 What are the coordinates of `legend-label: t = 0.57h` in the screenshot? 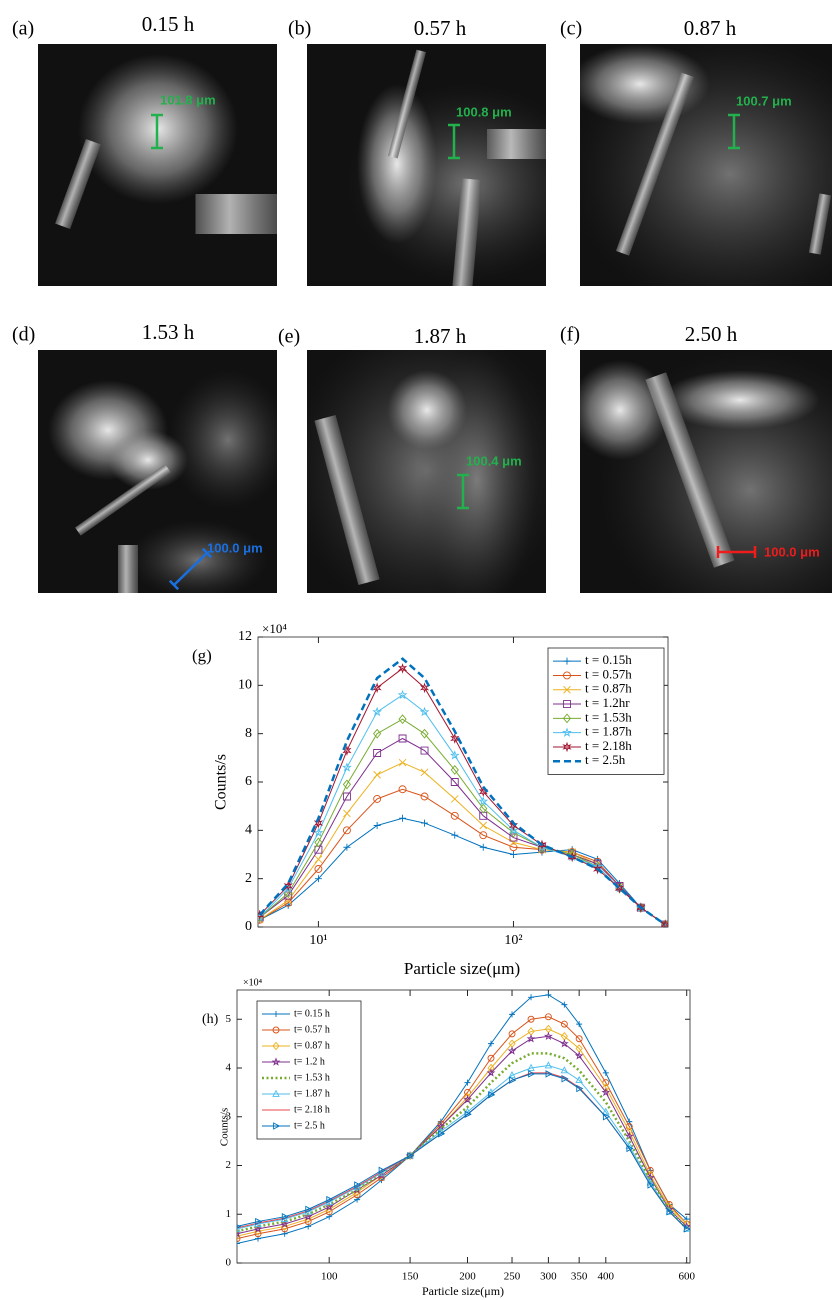 It's located at (608, 673).